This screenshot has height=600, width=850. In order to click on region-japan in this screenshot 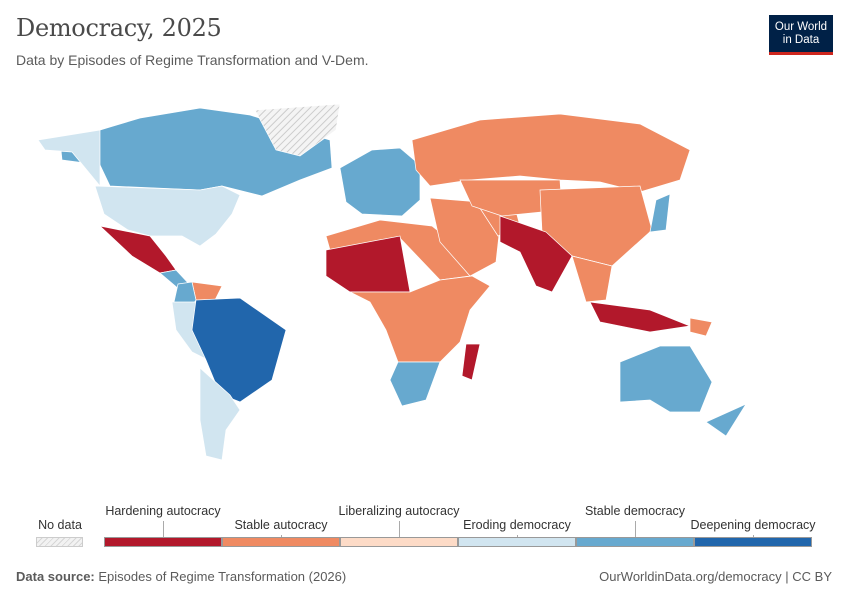, I will do `click(660, 213)`.